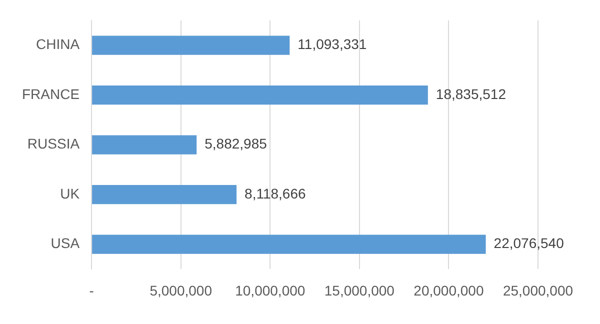 This screenshot has height=324, width=600. Describe the element at coordinates (236, 144) in the screenshot. I see `data-label: 5,882,985` at that location.